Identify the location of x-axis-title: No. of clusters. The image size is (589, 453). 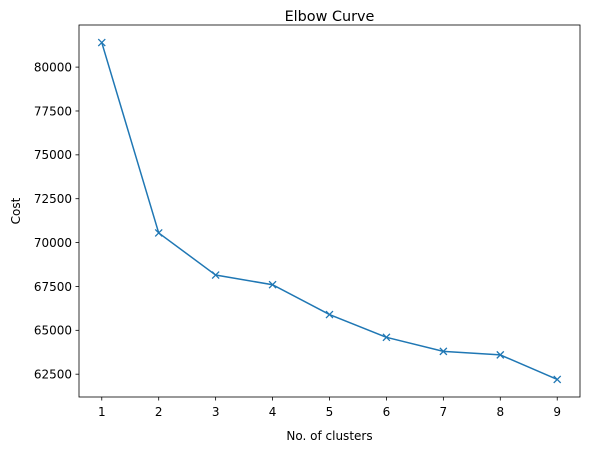
(329, 436).